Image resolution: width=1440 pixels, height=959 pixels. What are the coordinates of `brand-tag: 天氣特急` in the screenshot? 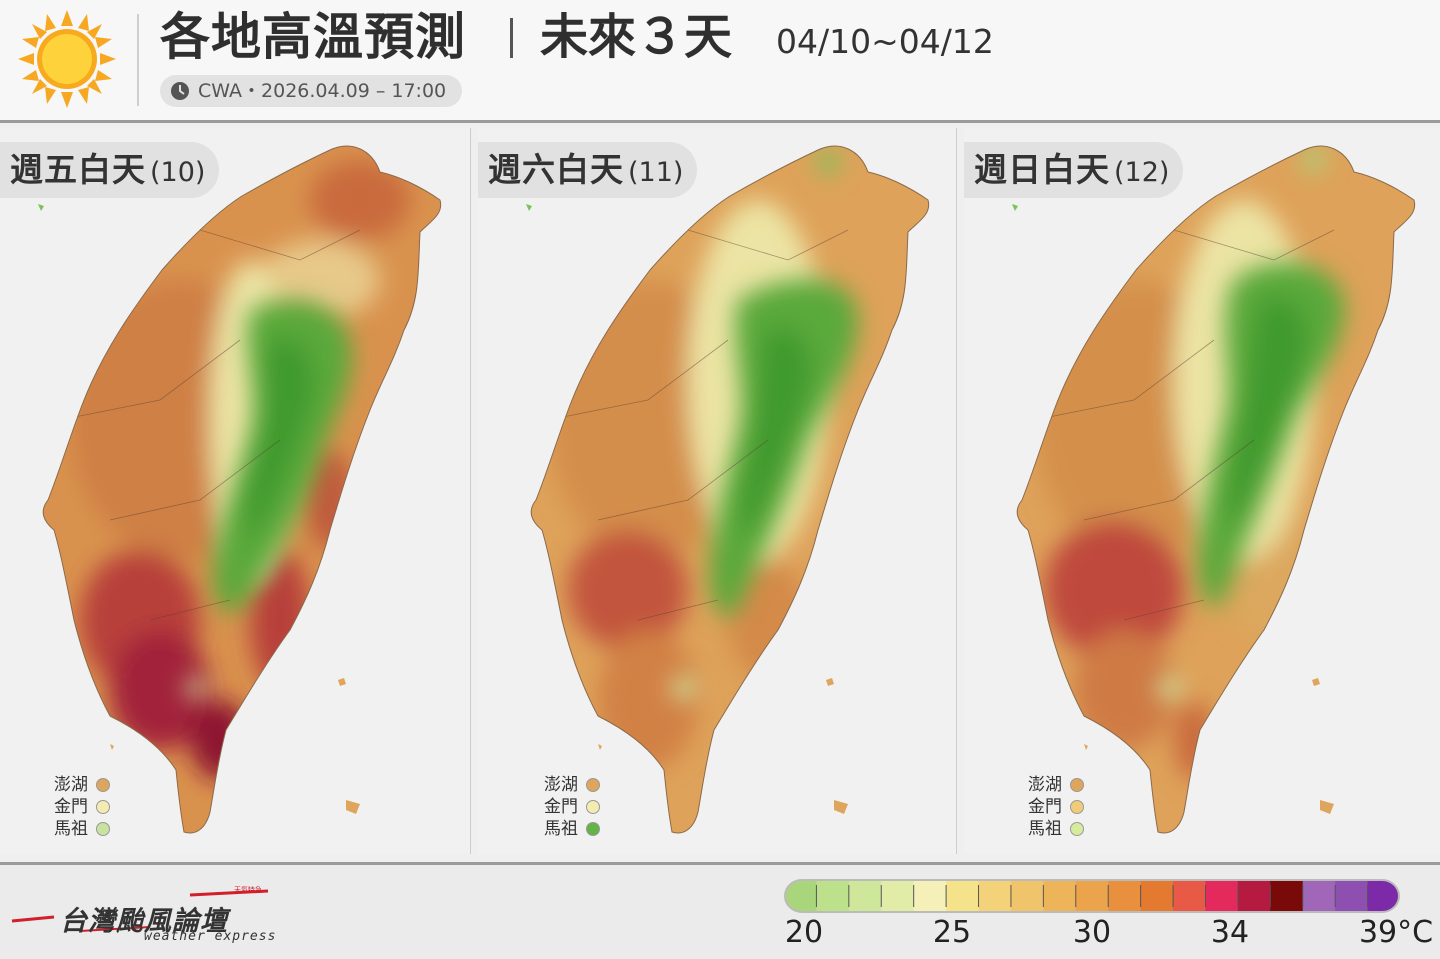 It's located at (248, 890).